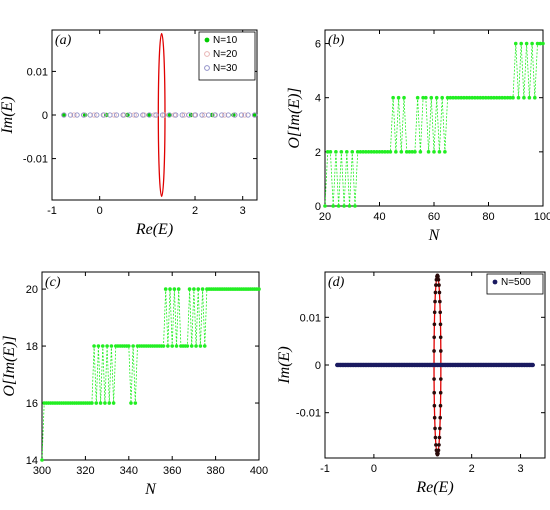 The image size is (550, 510). I want to click on x-tick-label: 300, so click(42, 471).